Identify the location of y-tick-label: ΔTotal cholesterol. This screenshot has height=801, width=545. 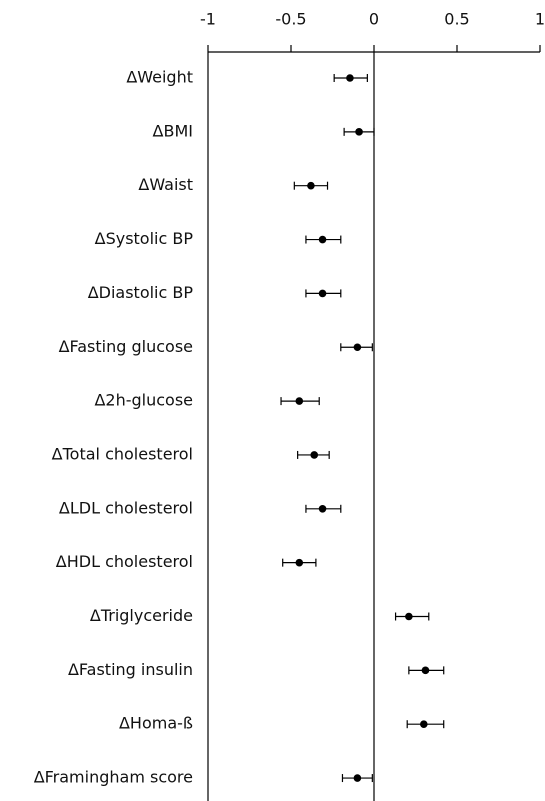
(122, 453).